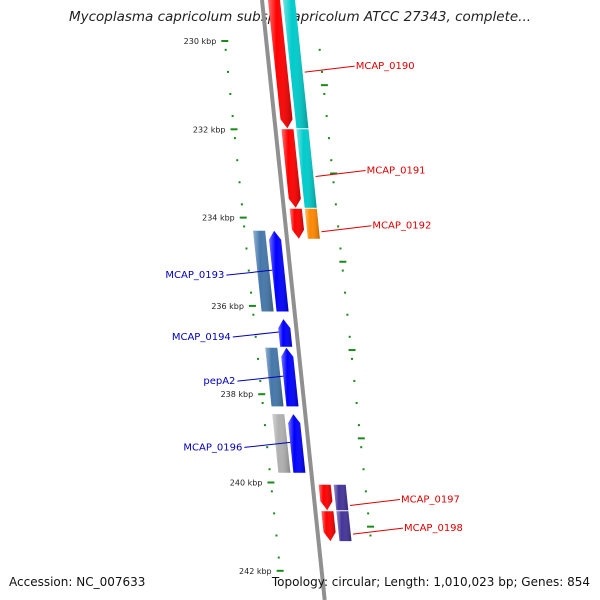 Image resolution: width=600 pixels, height=600 pixels. I want to click on gene-label: MCAP_0197, so click(430, 499).